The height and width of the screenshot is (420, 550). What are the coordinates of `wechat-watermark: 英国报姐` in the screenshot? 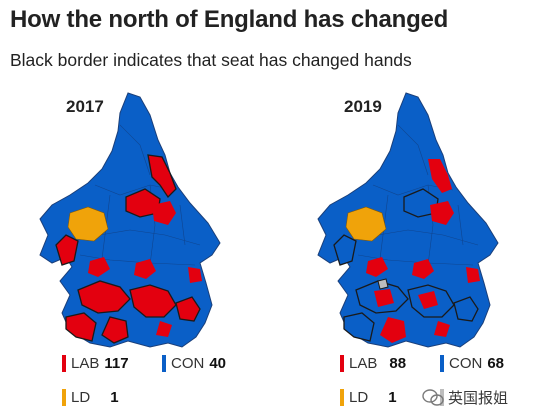 It's located at (465, 398).